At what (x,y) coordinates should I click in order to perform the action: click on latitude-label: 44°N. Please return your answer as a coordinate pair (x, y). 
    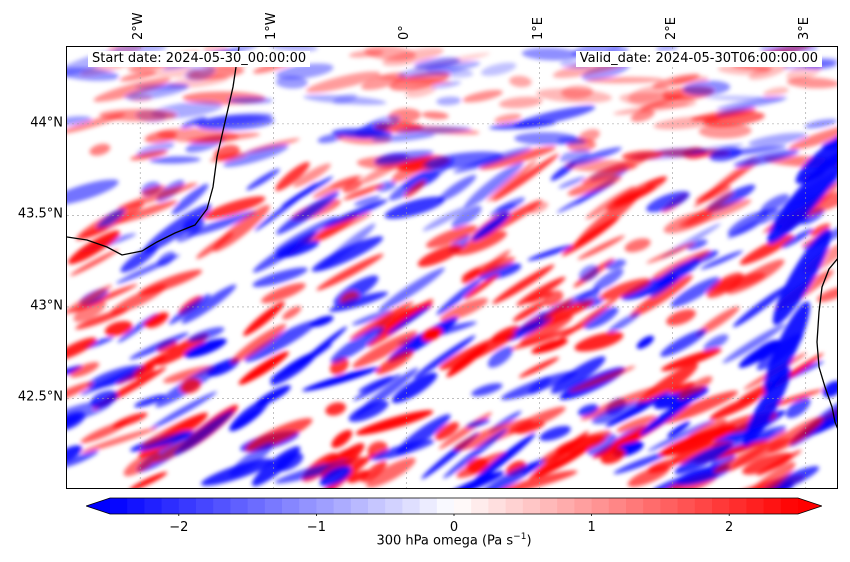
    Looking at the image, I should click on (46, 123).